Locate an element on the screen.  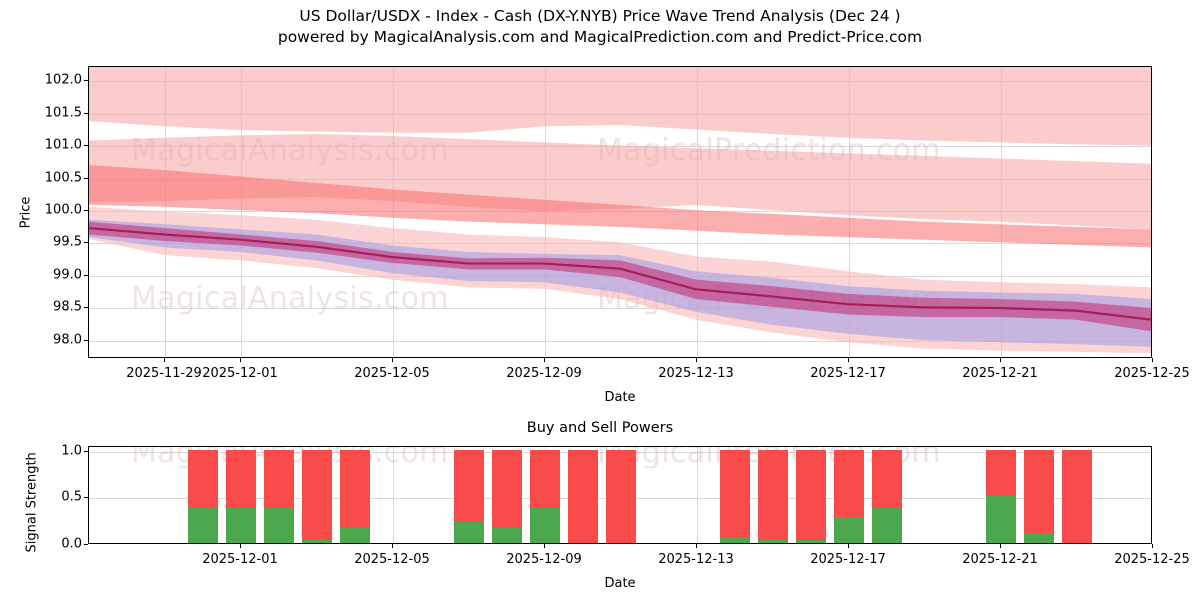
price-y-tick-label: 99.0 is located at coordinates (67, 275).